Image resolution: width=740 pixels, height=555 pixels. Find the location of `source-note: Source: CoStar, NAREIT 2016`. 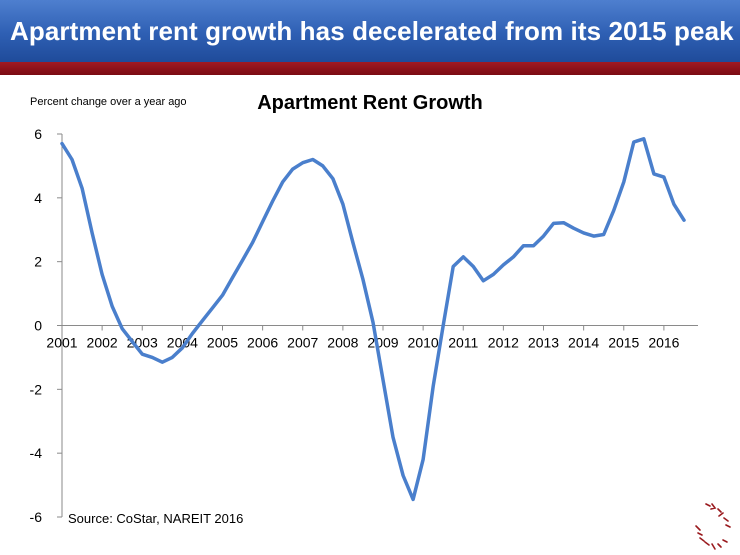

source-note: Source: CoStar, NAREIT 2016 is located at coordinates (156, 518).